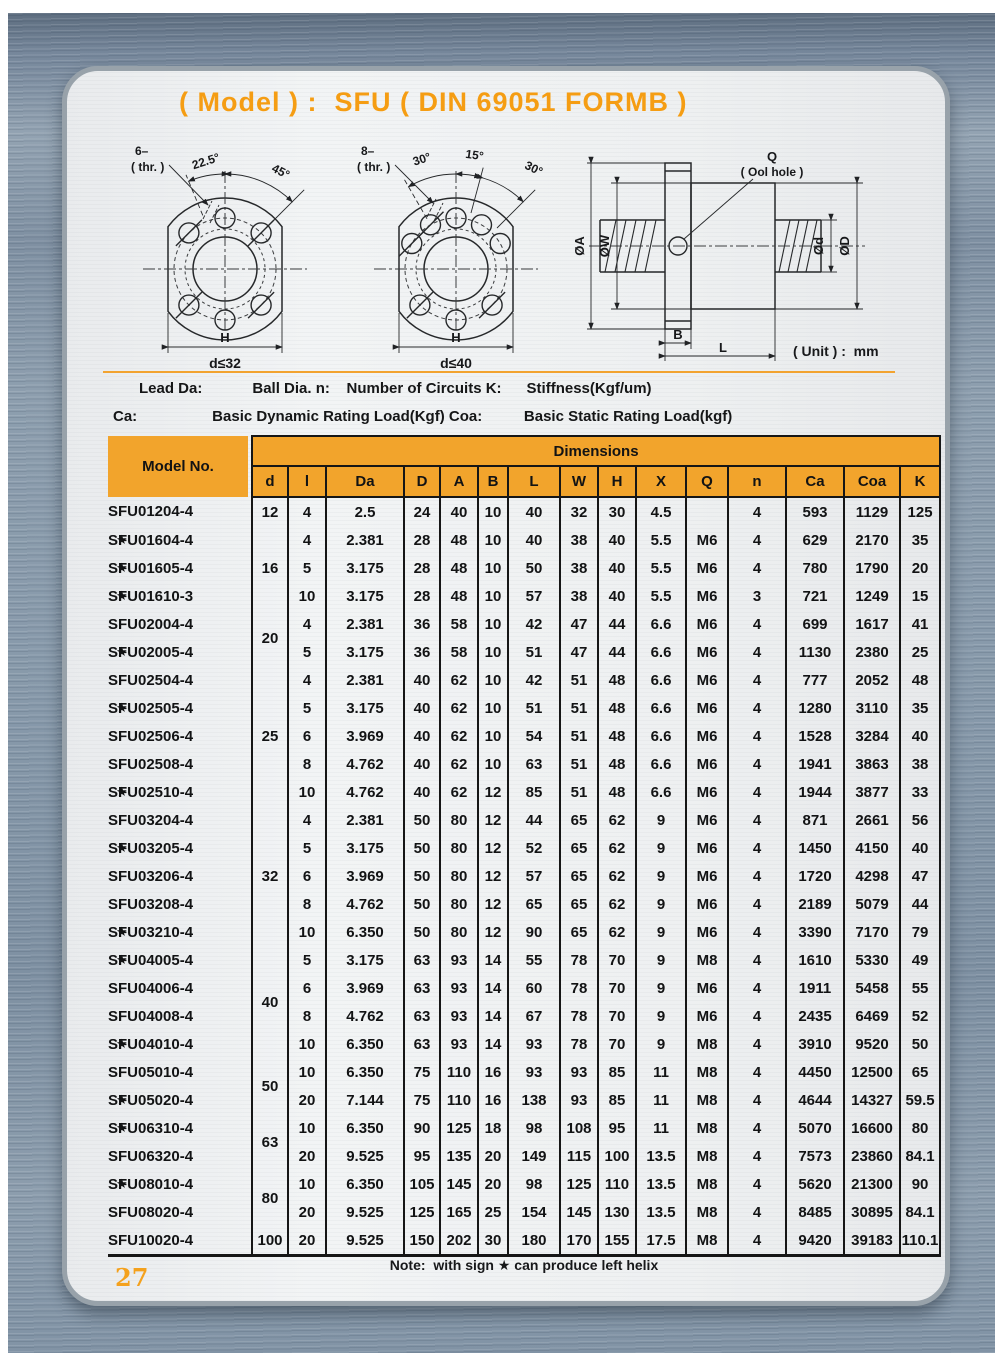 This screenshot has height=1366, width=1000. Describe the element at coordinates (579, 481) in the screenshot. I see `column-header-W: W` at that location.